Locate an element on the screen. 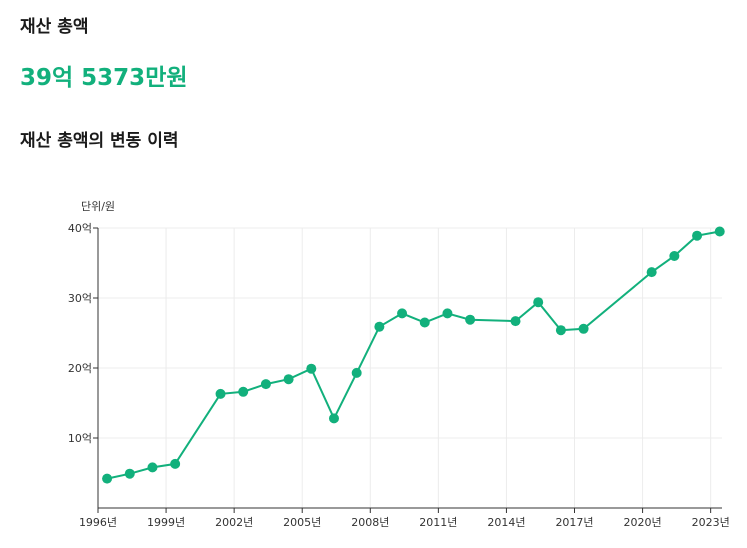 The height and width of the screenshot is (548, 747). y-tick-label: 30억 is located at coordinates (80, 298).